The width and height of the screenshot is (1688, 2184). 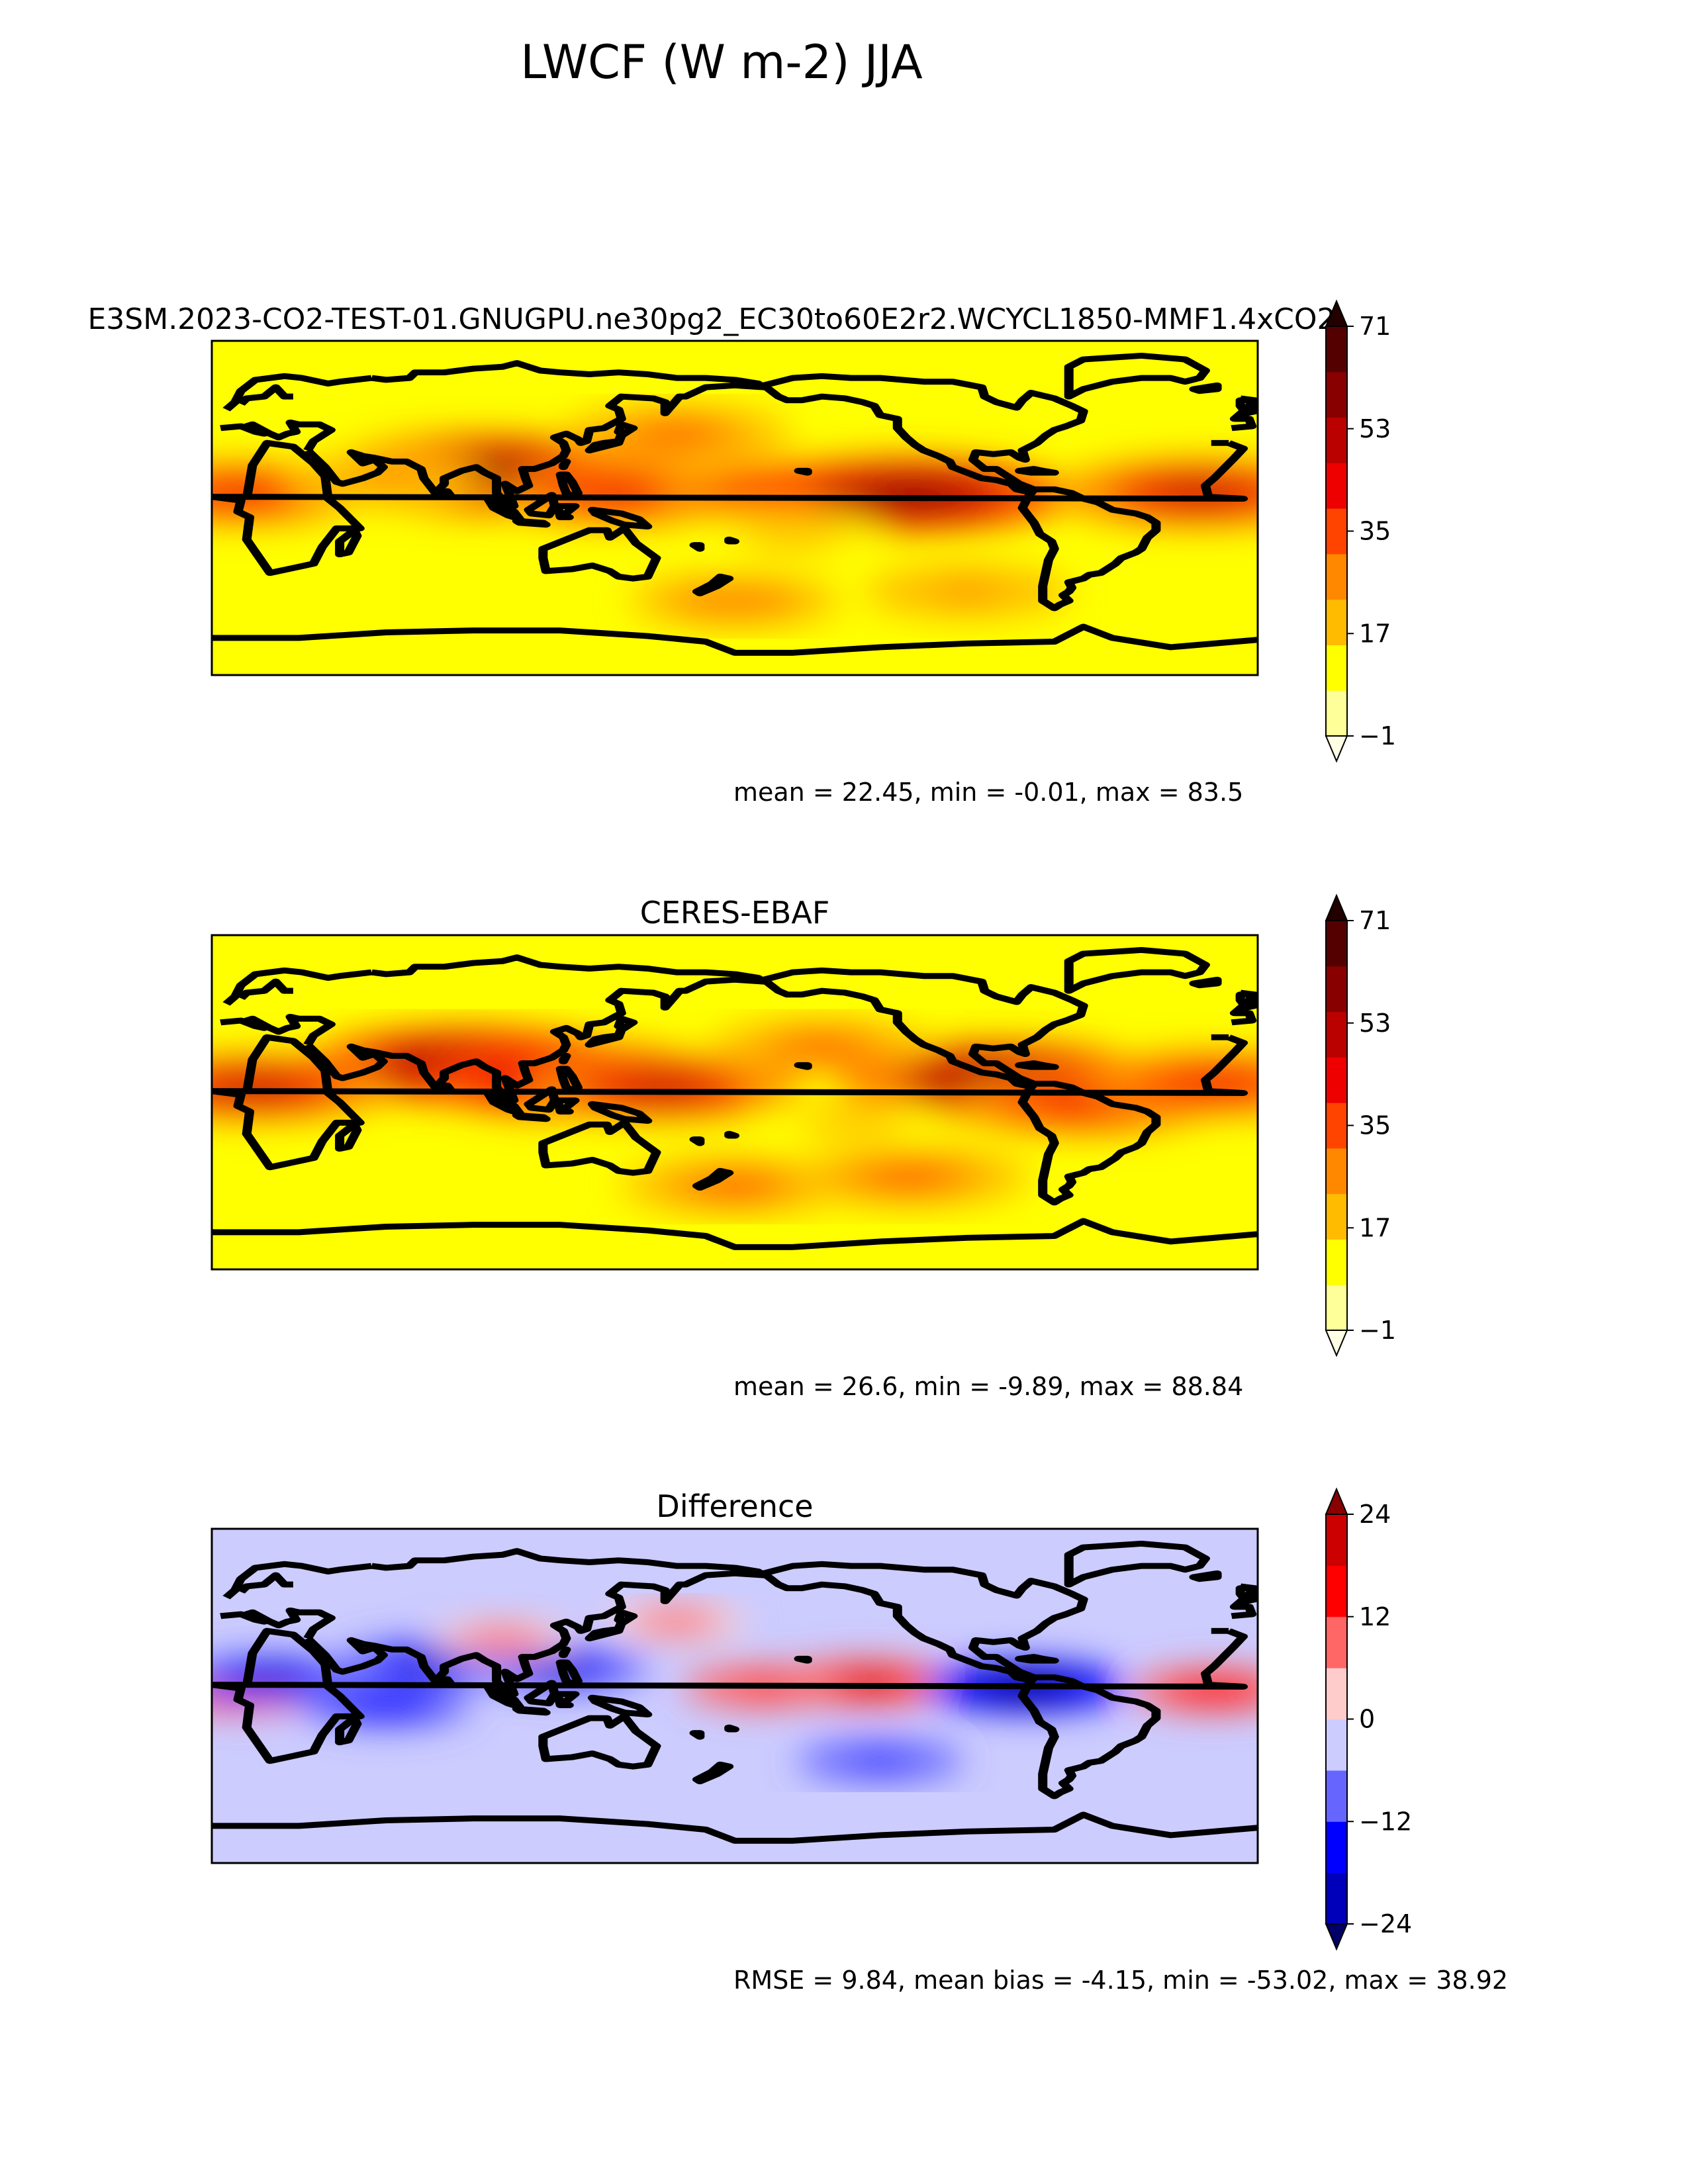 I want to click on colorbar-tick-label: −12, so click(x=1385, y=1821).